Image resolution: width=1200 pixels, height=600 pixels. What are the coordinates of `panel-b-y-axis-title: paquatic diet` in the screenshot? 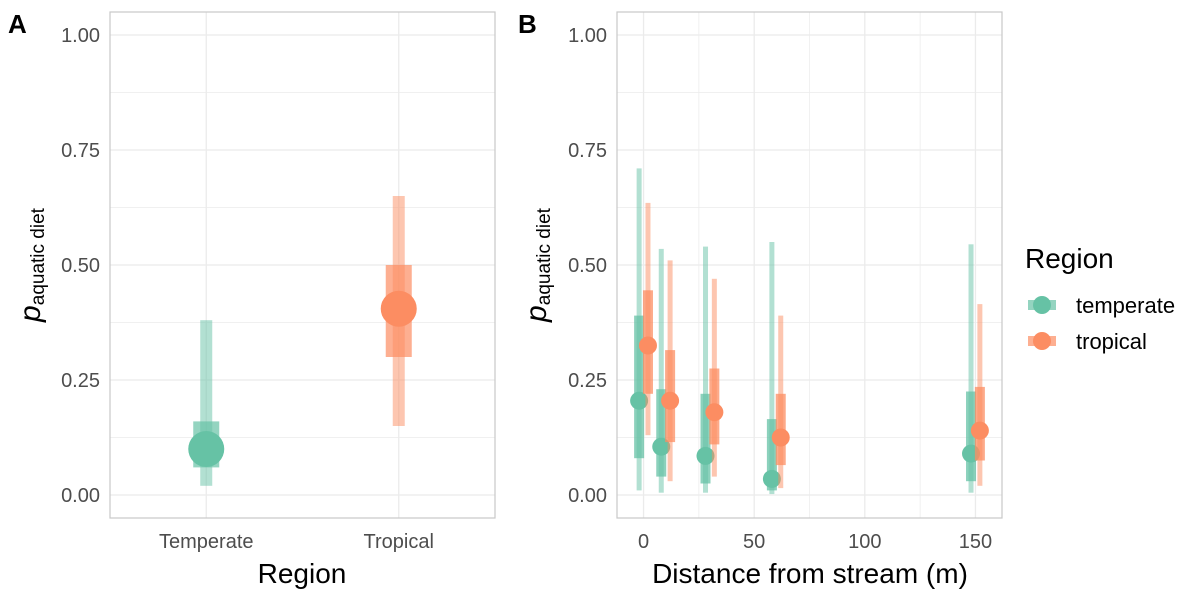 It's located at (537, 265).